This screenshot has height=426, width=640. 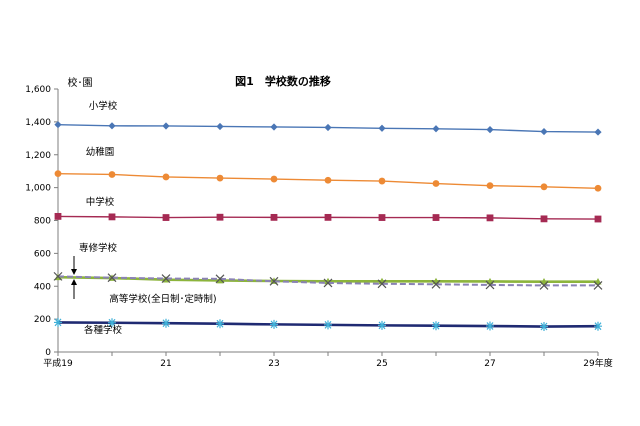 What do you see at coordinates (273, 364) in the screenshot?
I see `x-tick-label: 23` at bounding box center [273, 364].